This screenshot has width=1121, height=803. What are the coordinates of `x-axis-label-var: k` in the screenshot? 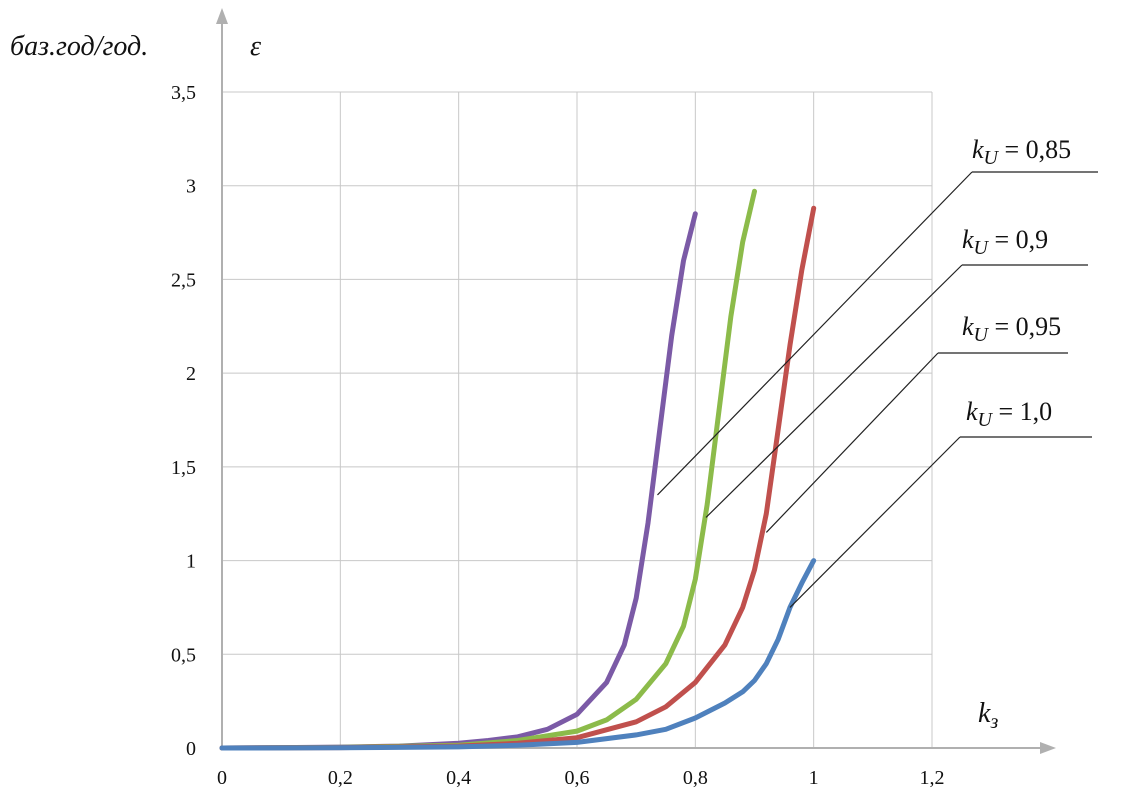 It's located at (984, 713).